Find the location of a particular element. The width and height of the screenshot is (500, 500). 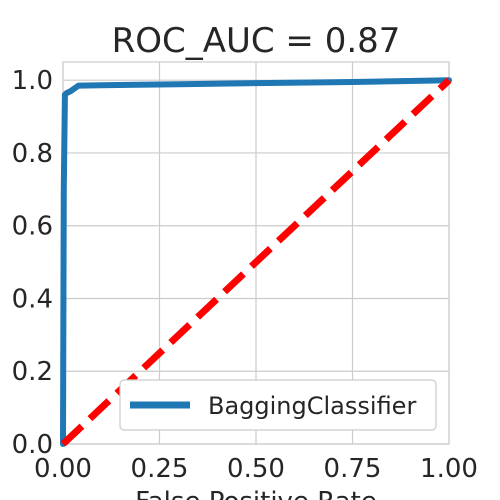

y-tick-label: 0.0 is located at coordinates (32, 445).